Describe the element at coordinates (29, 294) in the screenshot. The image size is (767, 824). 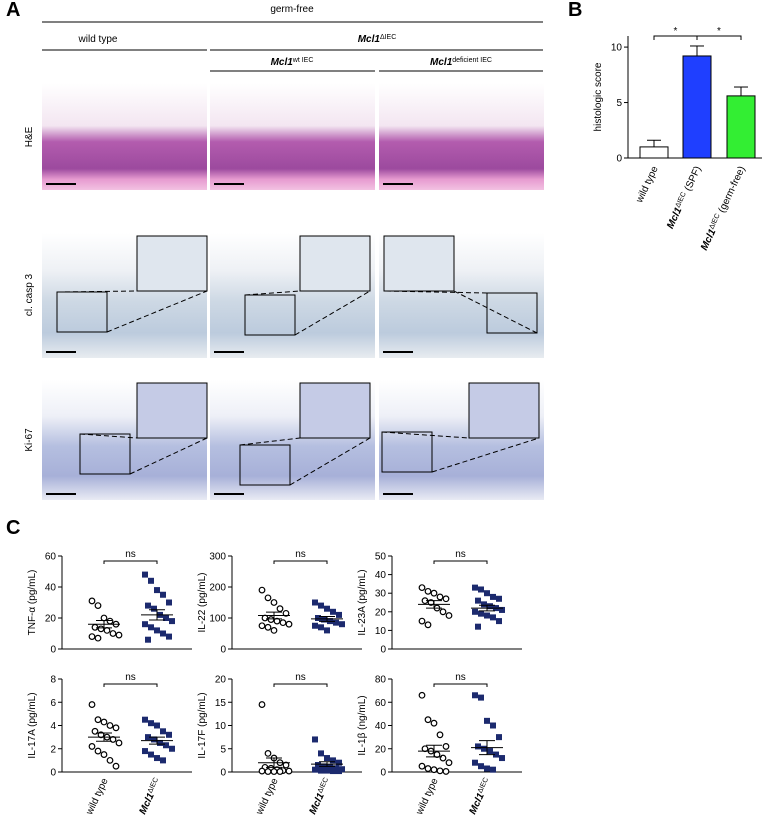
I see `row-label: cl. casp 3` at that location.